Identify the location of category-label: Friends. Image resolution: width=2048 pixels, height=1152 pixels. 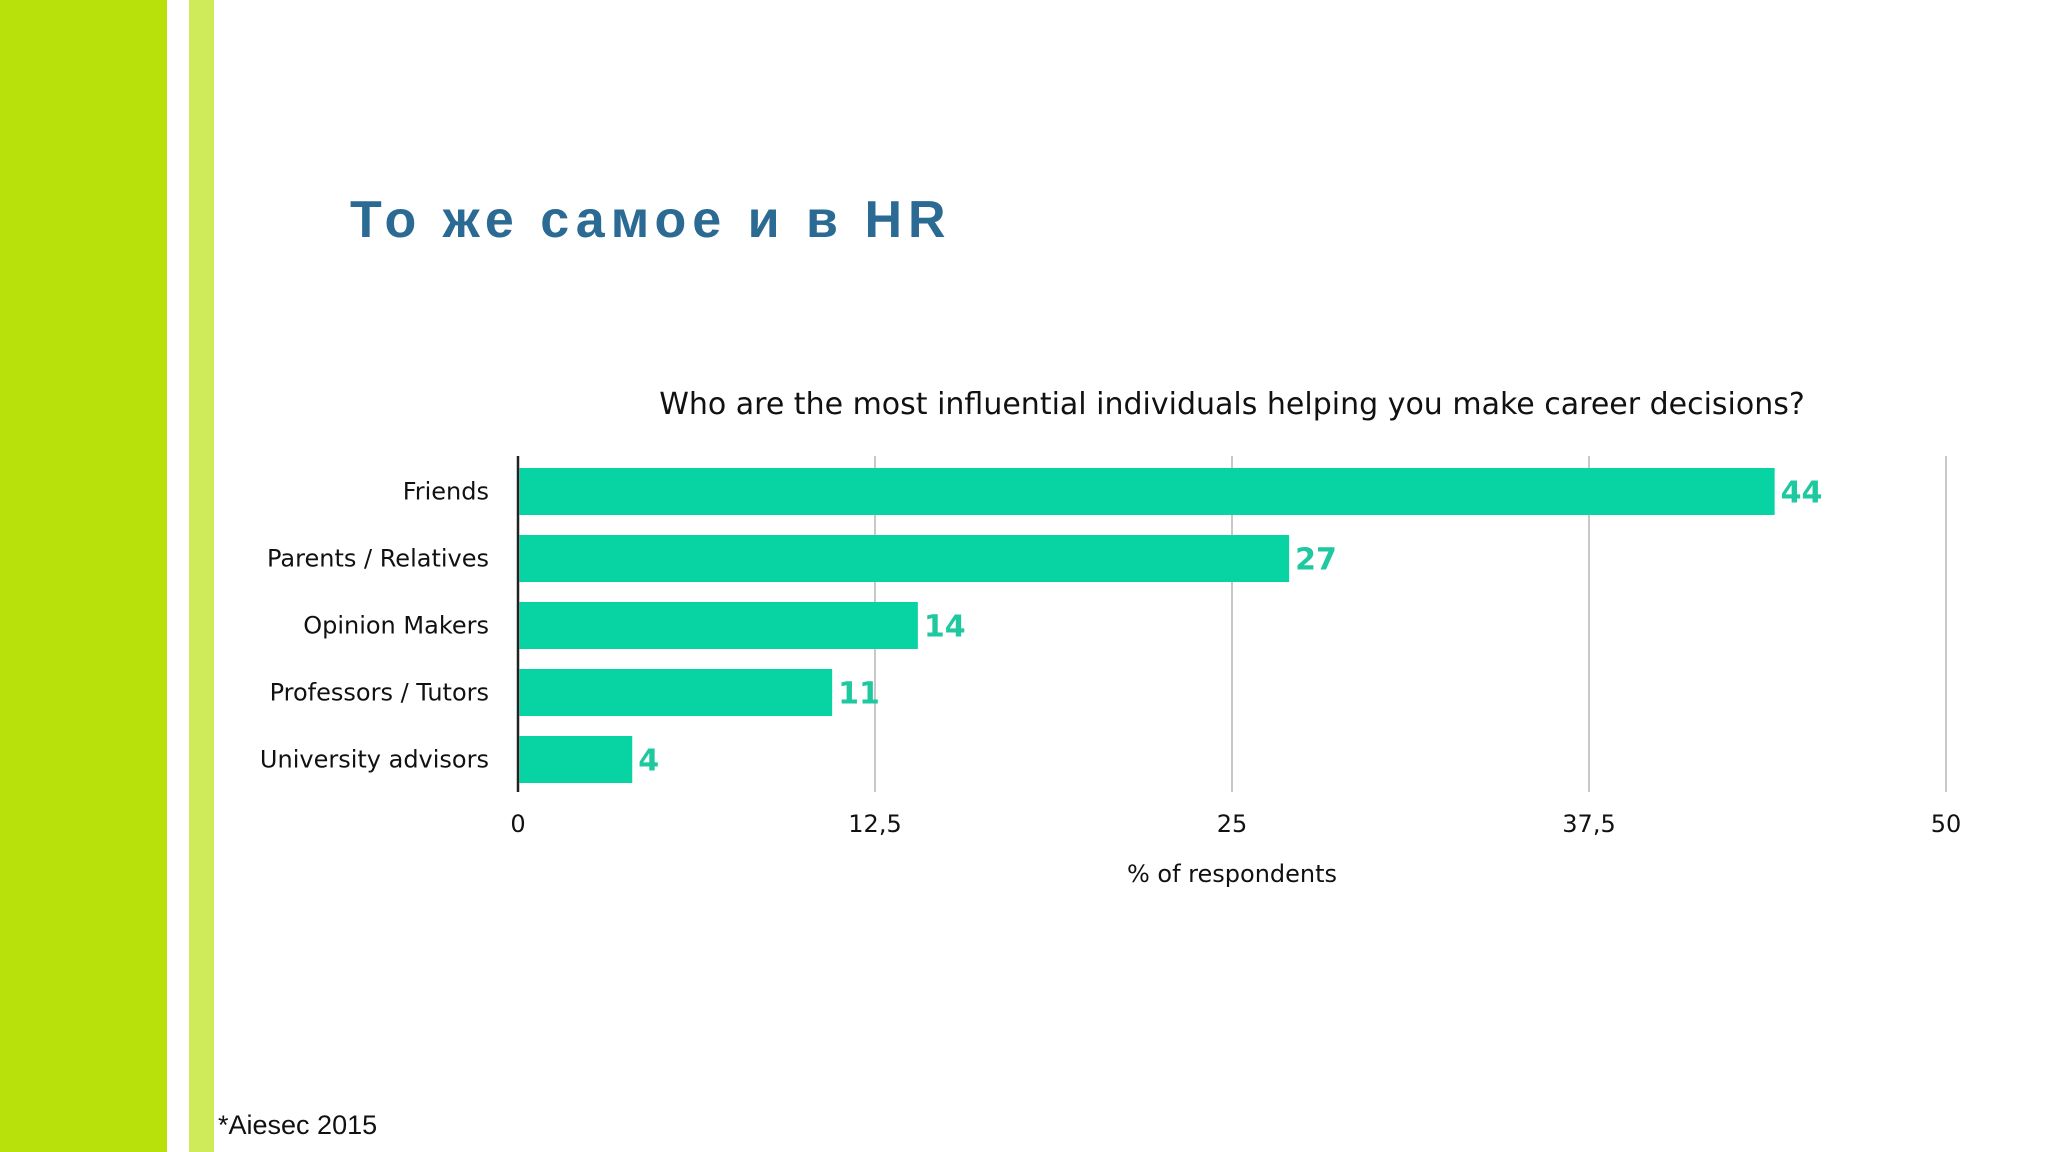
(446, 492).